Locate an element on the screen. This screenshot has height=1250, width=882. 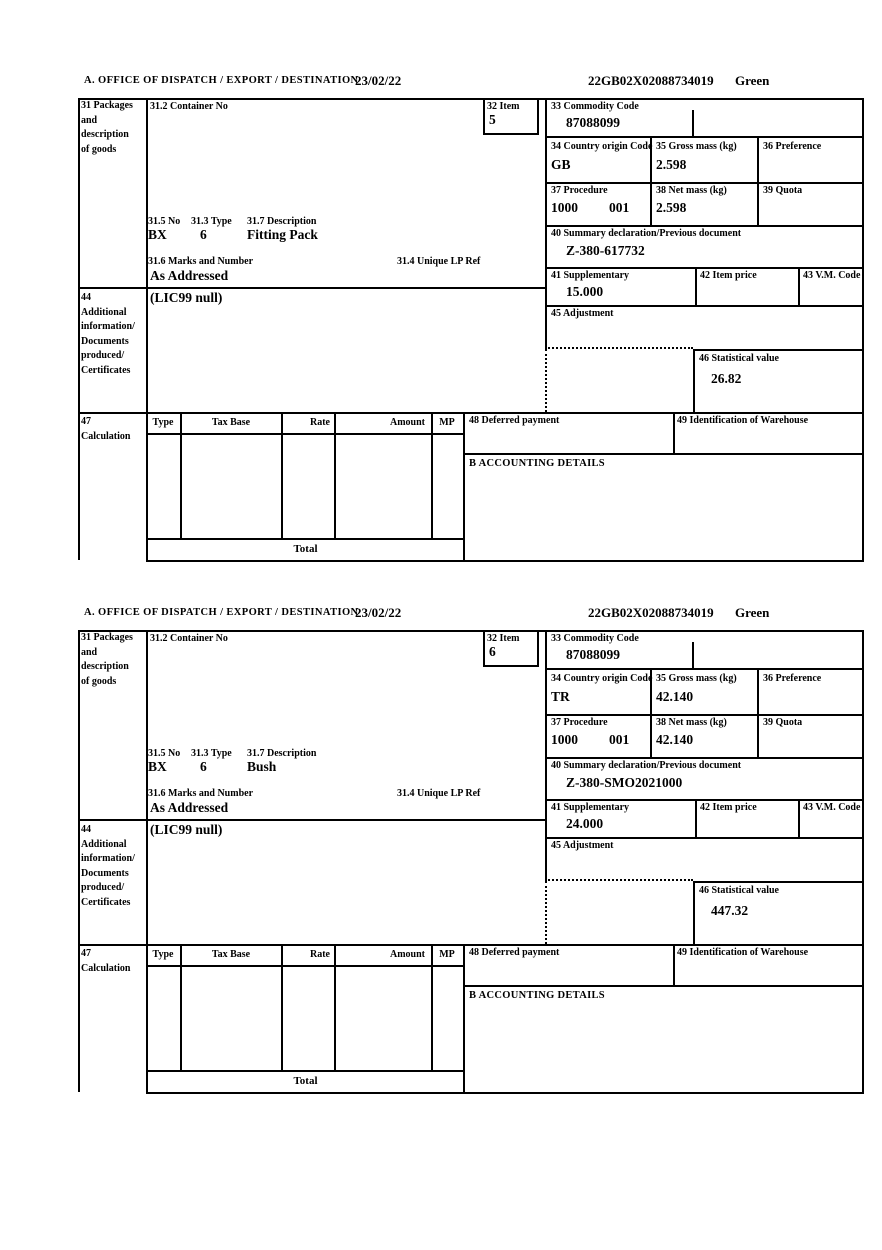
procedure-label: 37 Procedure is located at coordinates (579, 722).